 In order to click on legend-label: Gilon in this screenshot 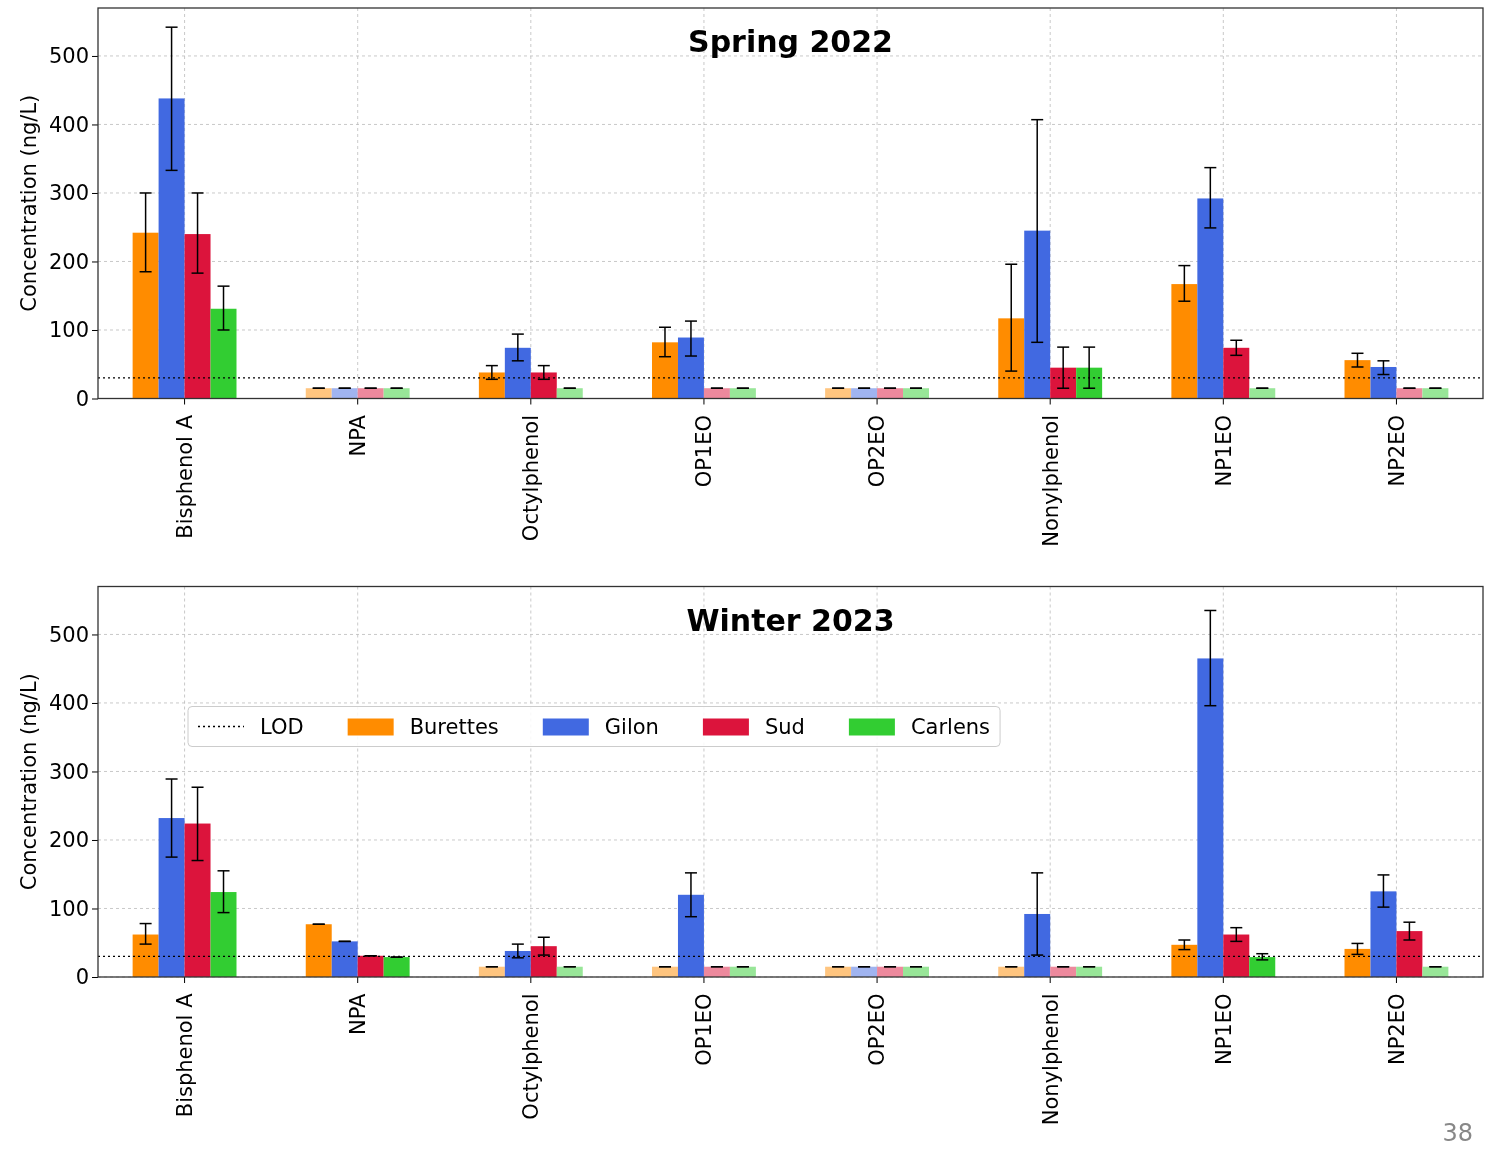, I will do `click(631, 726)`.